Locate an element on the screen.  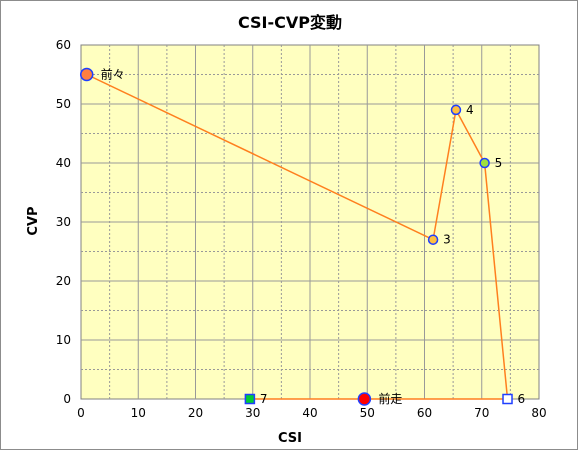
x-tick-label: 0 is located at coordinates (81, 413).